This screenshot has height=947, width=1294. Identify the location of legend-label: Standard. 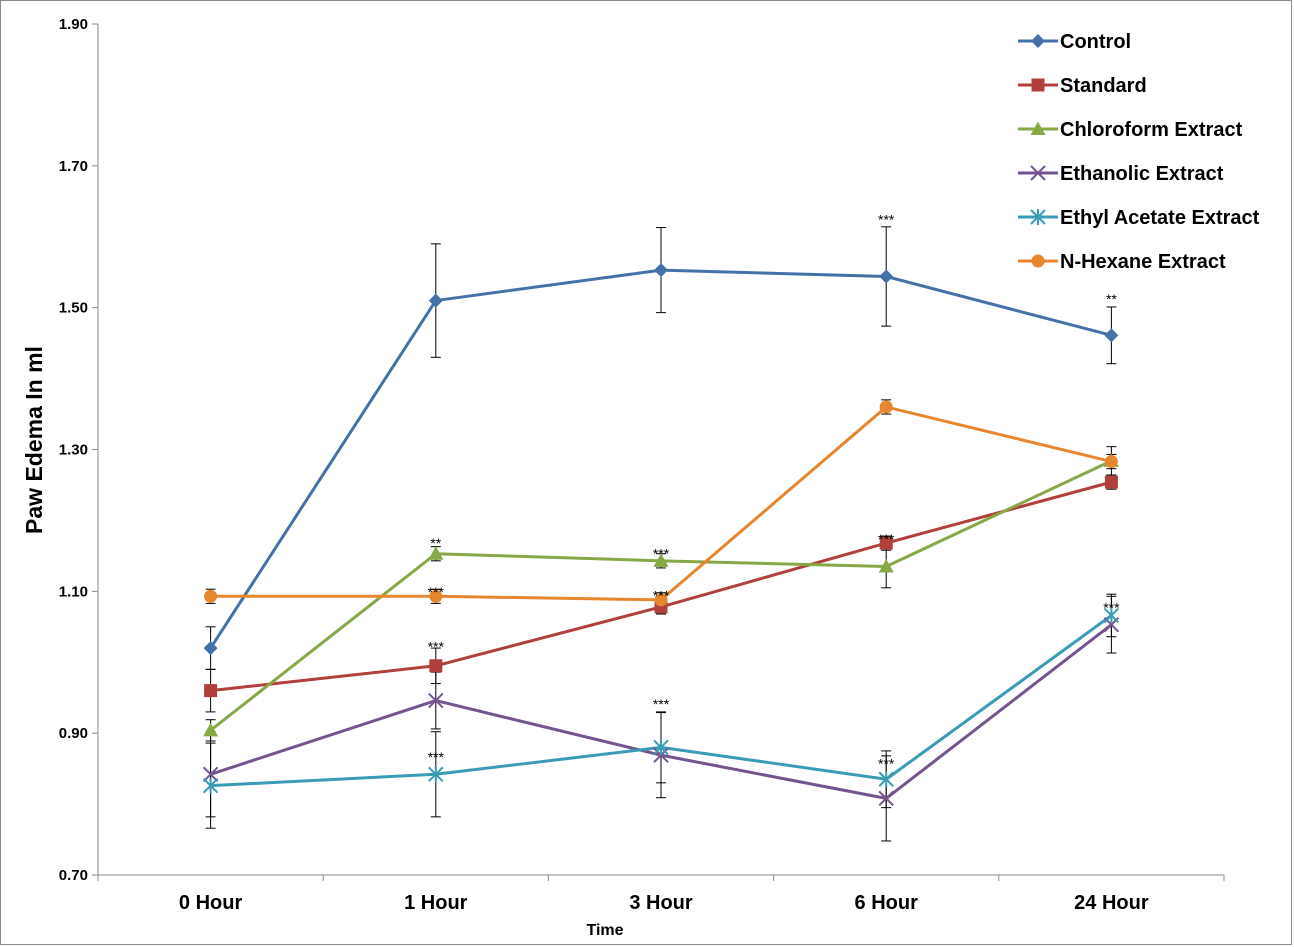
(1103, 86).